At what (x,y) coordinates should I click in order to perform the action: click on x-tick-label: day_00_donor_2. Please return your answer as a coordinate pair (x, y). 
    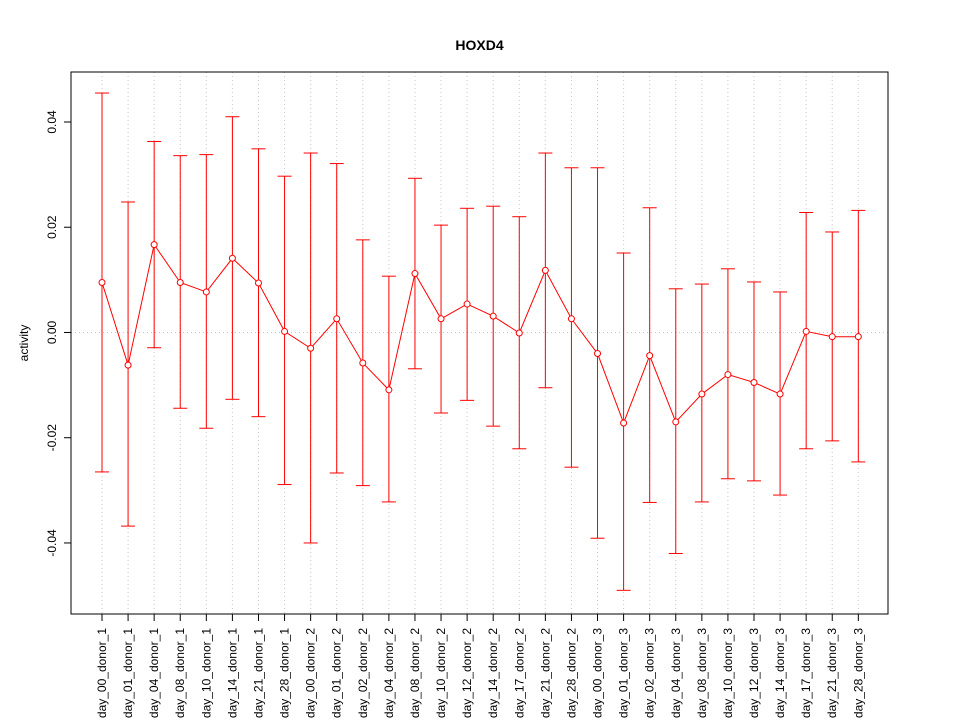
    Looking at the image, I should click on (311, 673).